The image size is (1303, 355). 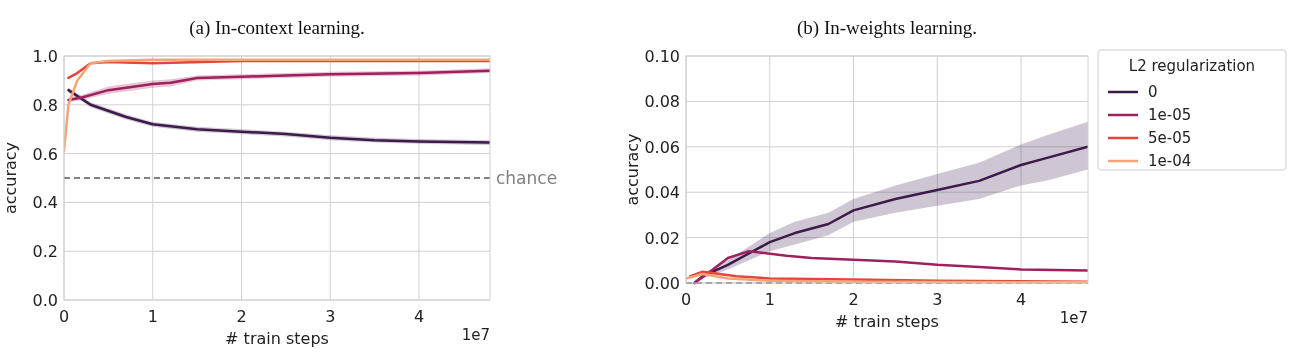 What do you see at coordinates (1192, 66) in the screenshot?
I see `legend-title: L2 regularization` at bounding box center [1192, 66].